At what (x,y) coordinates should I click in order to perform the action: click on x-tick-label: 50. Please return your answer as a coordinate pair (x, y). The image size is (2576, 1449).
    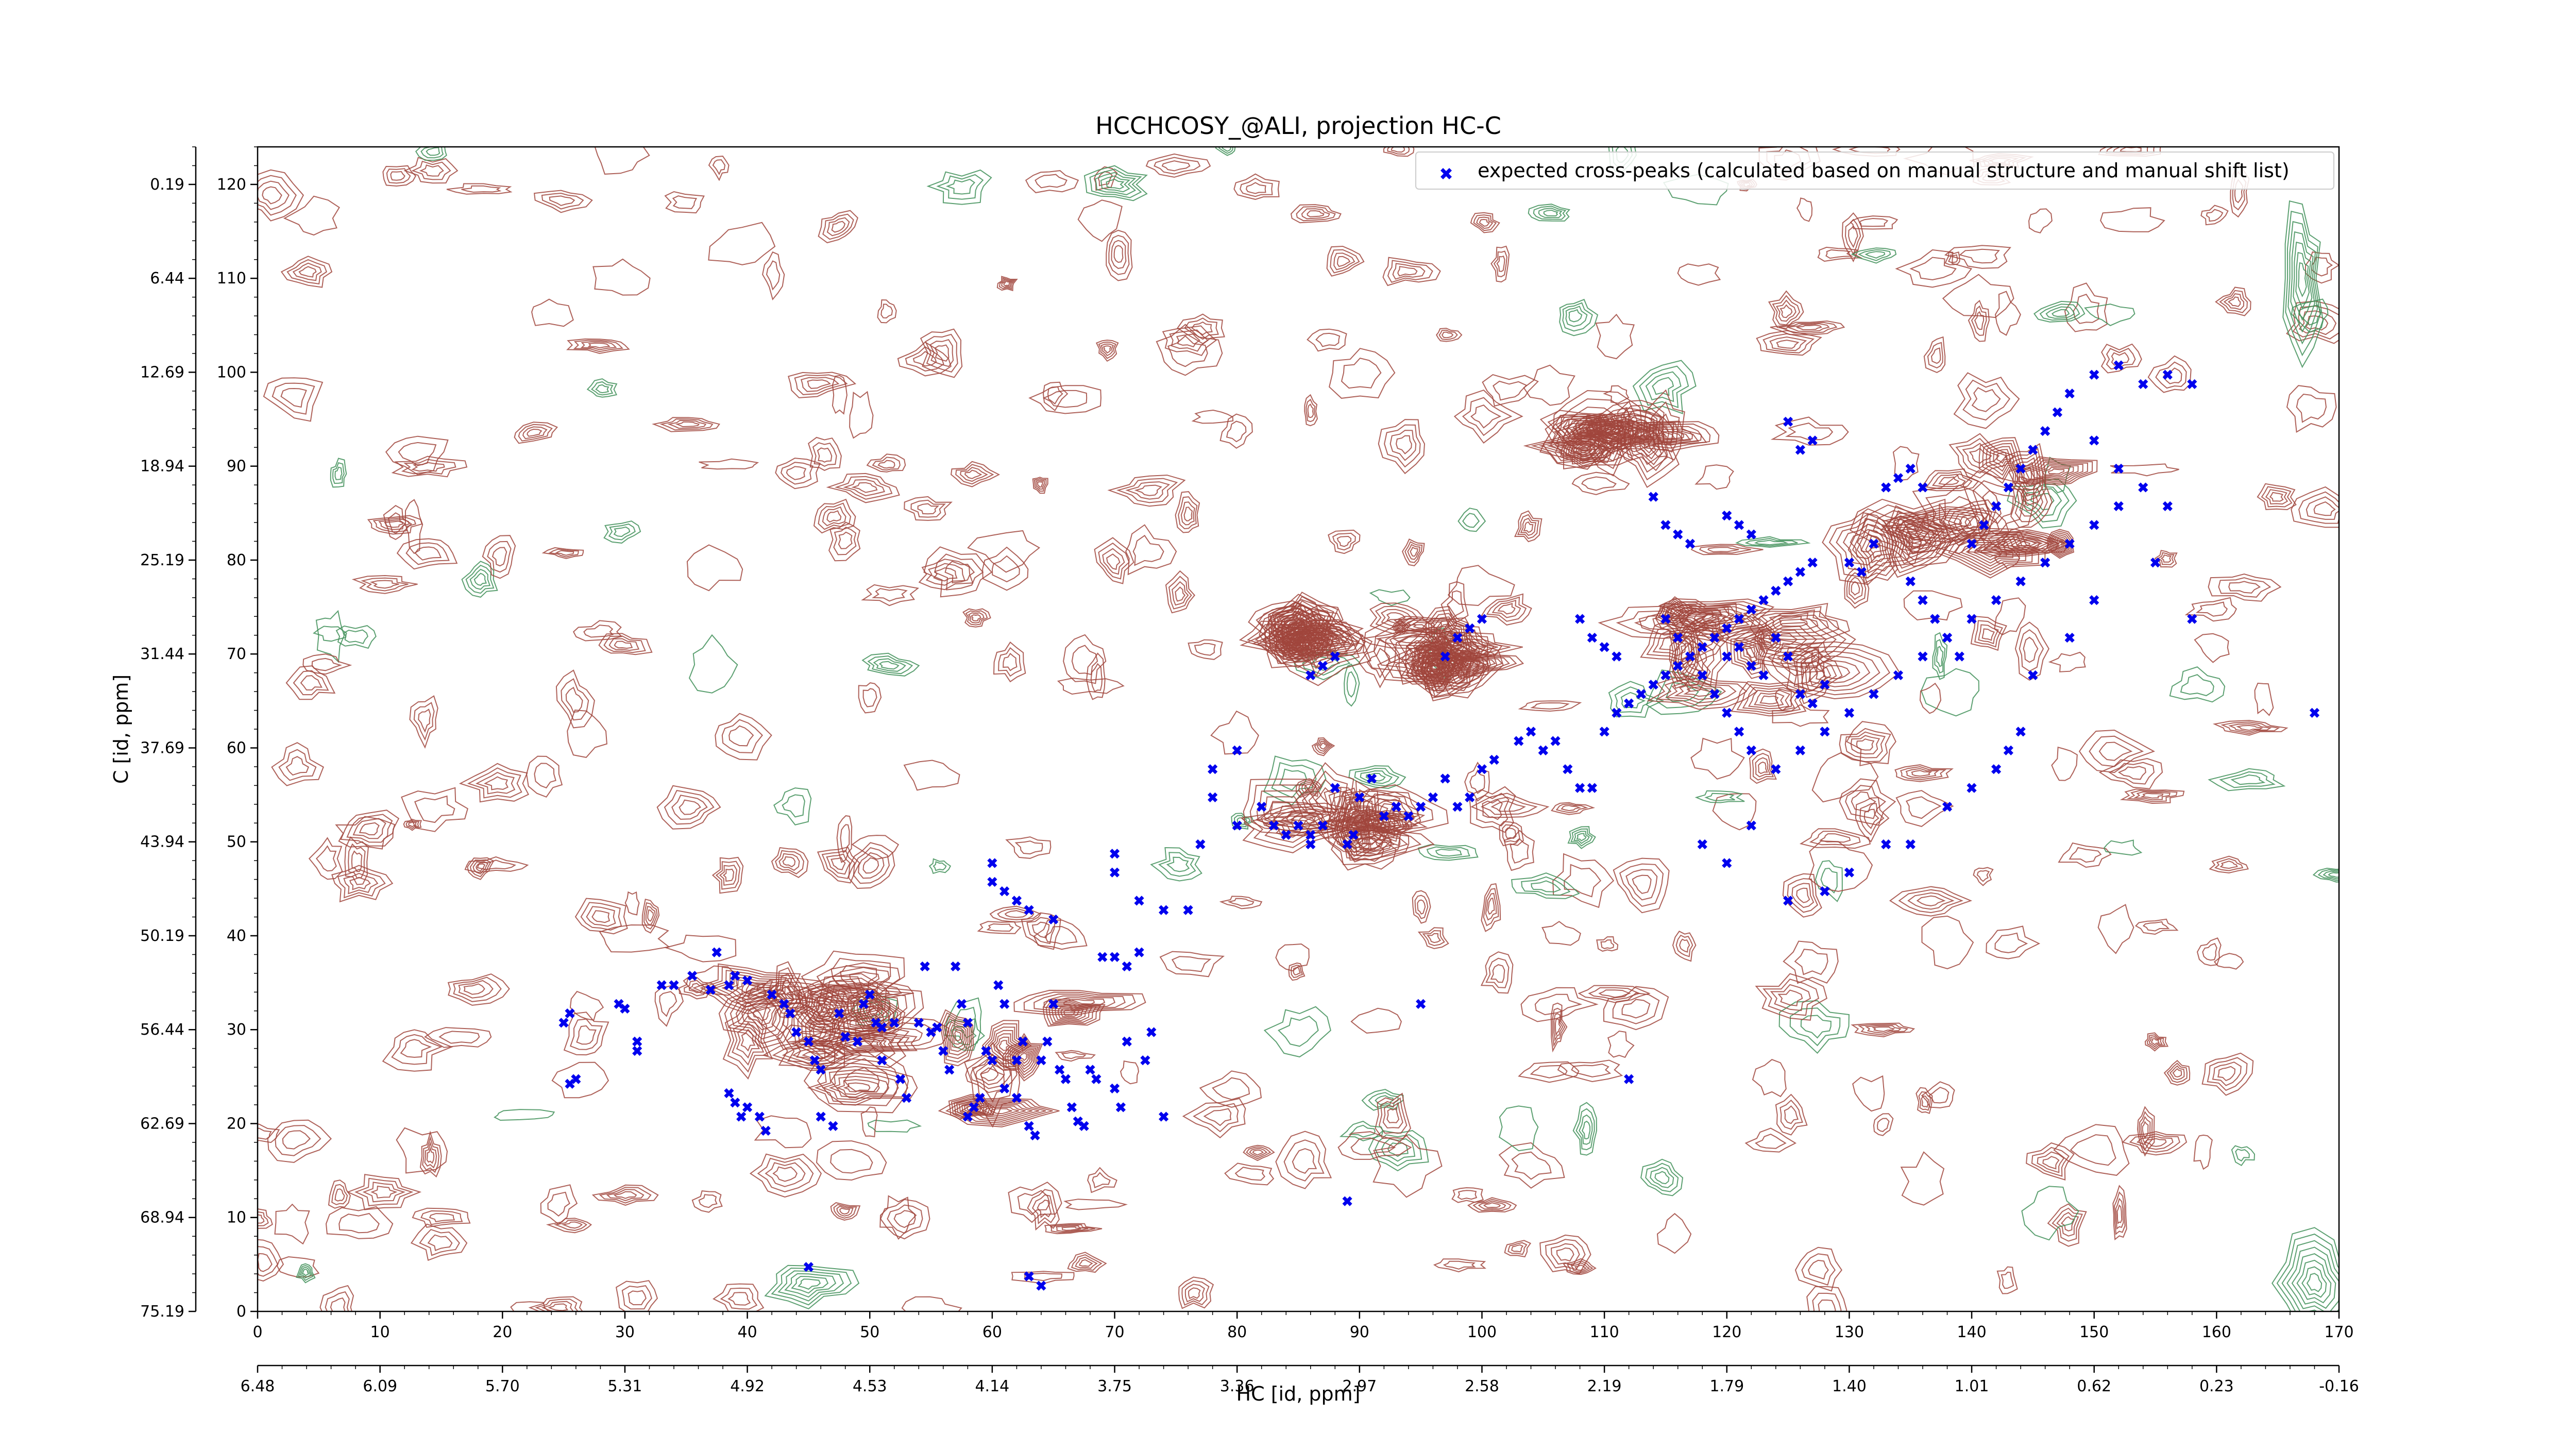
    Looking at the image, I should click on (870, 1332).